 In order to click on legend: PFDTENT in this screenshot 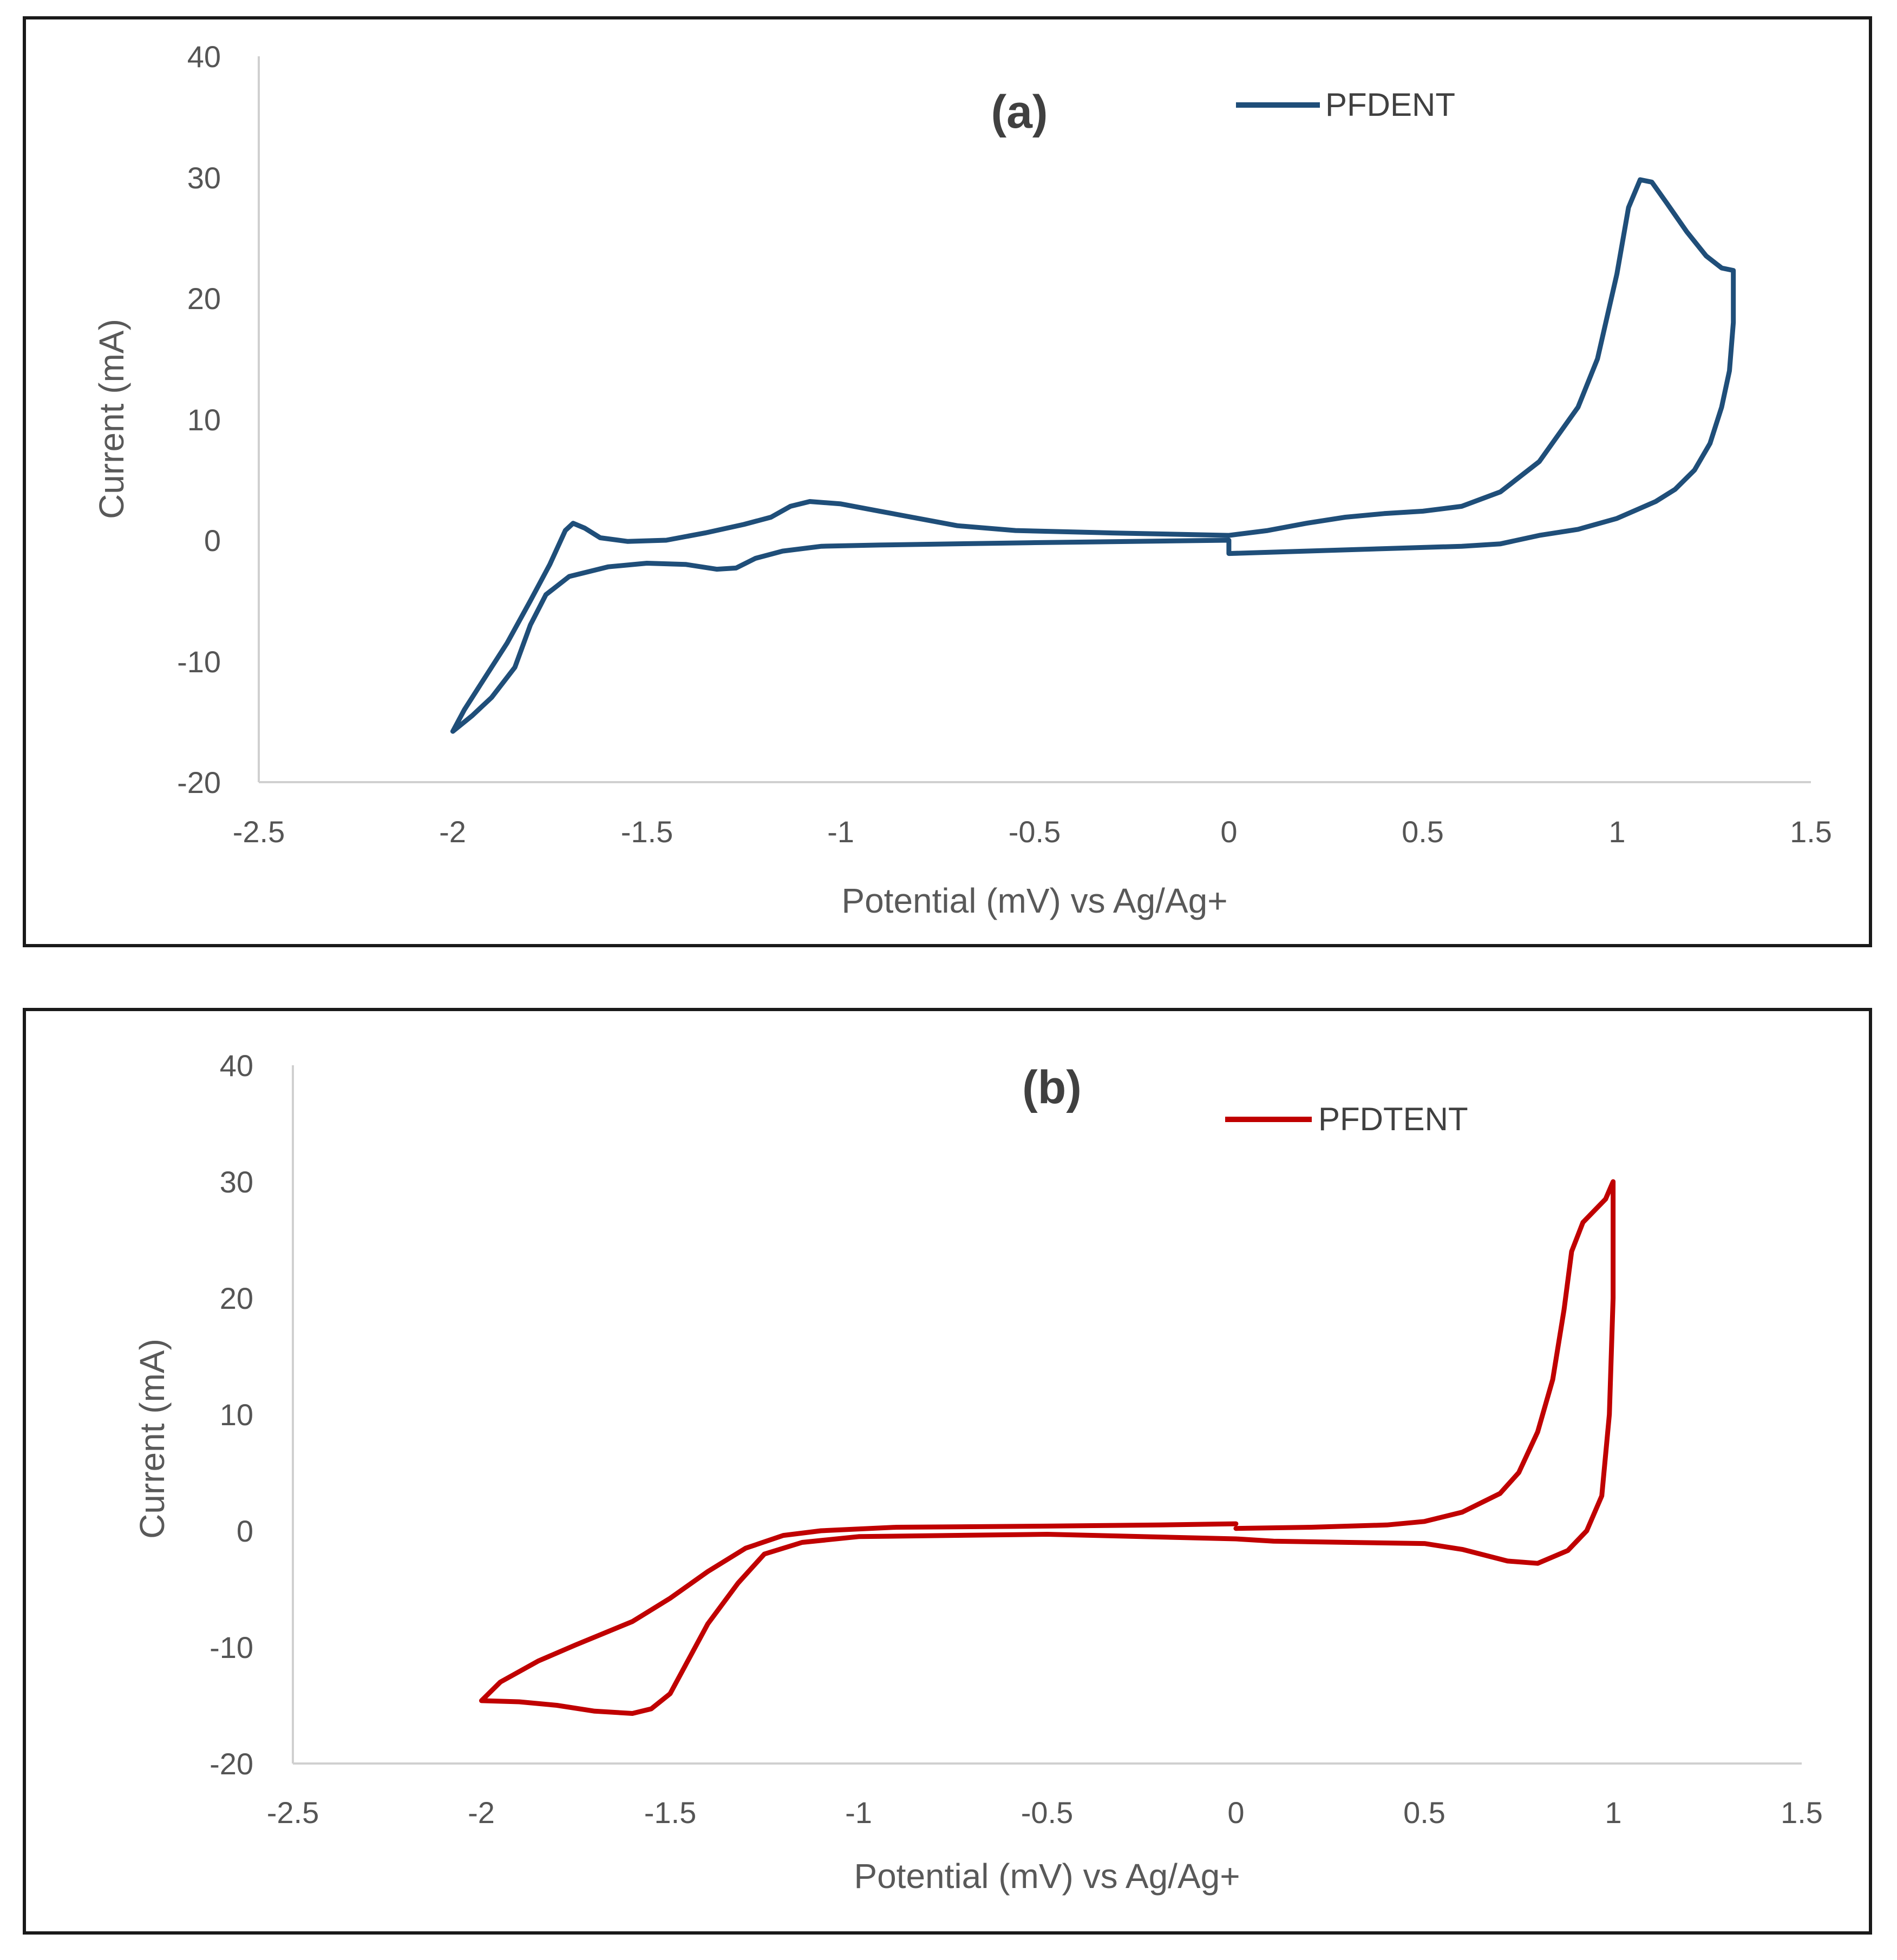, I will do `click(1346, 1119)`.